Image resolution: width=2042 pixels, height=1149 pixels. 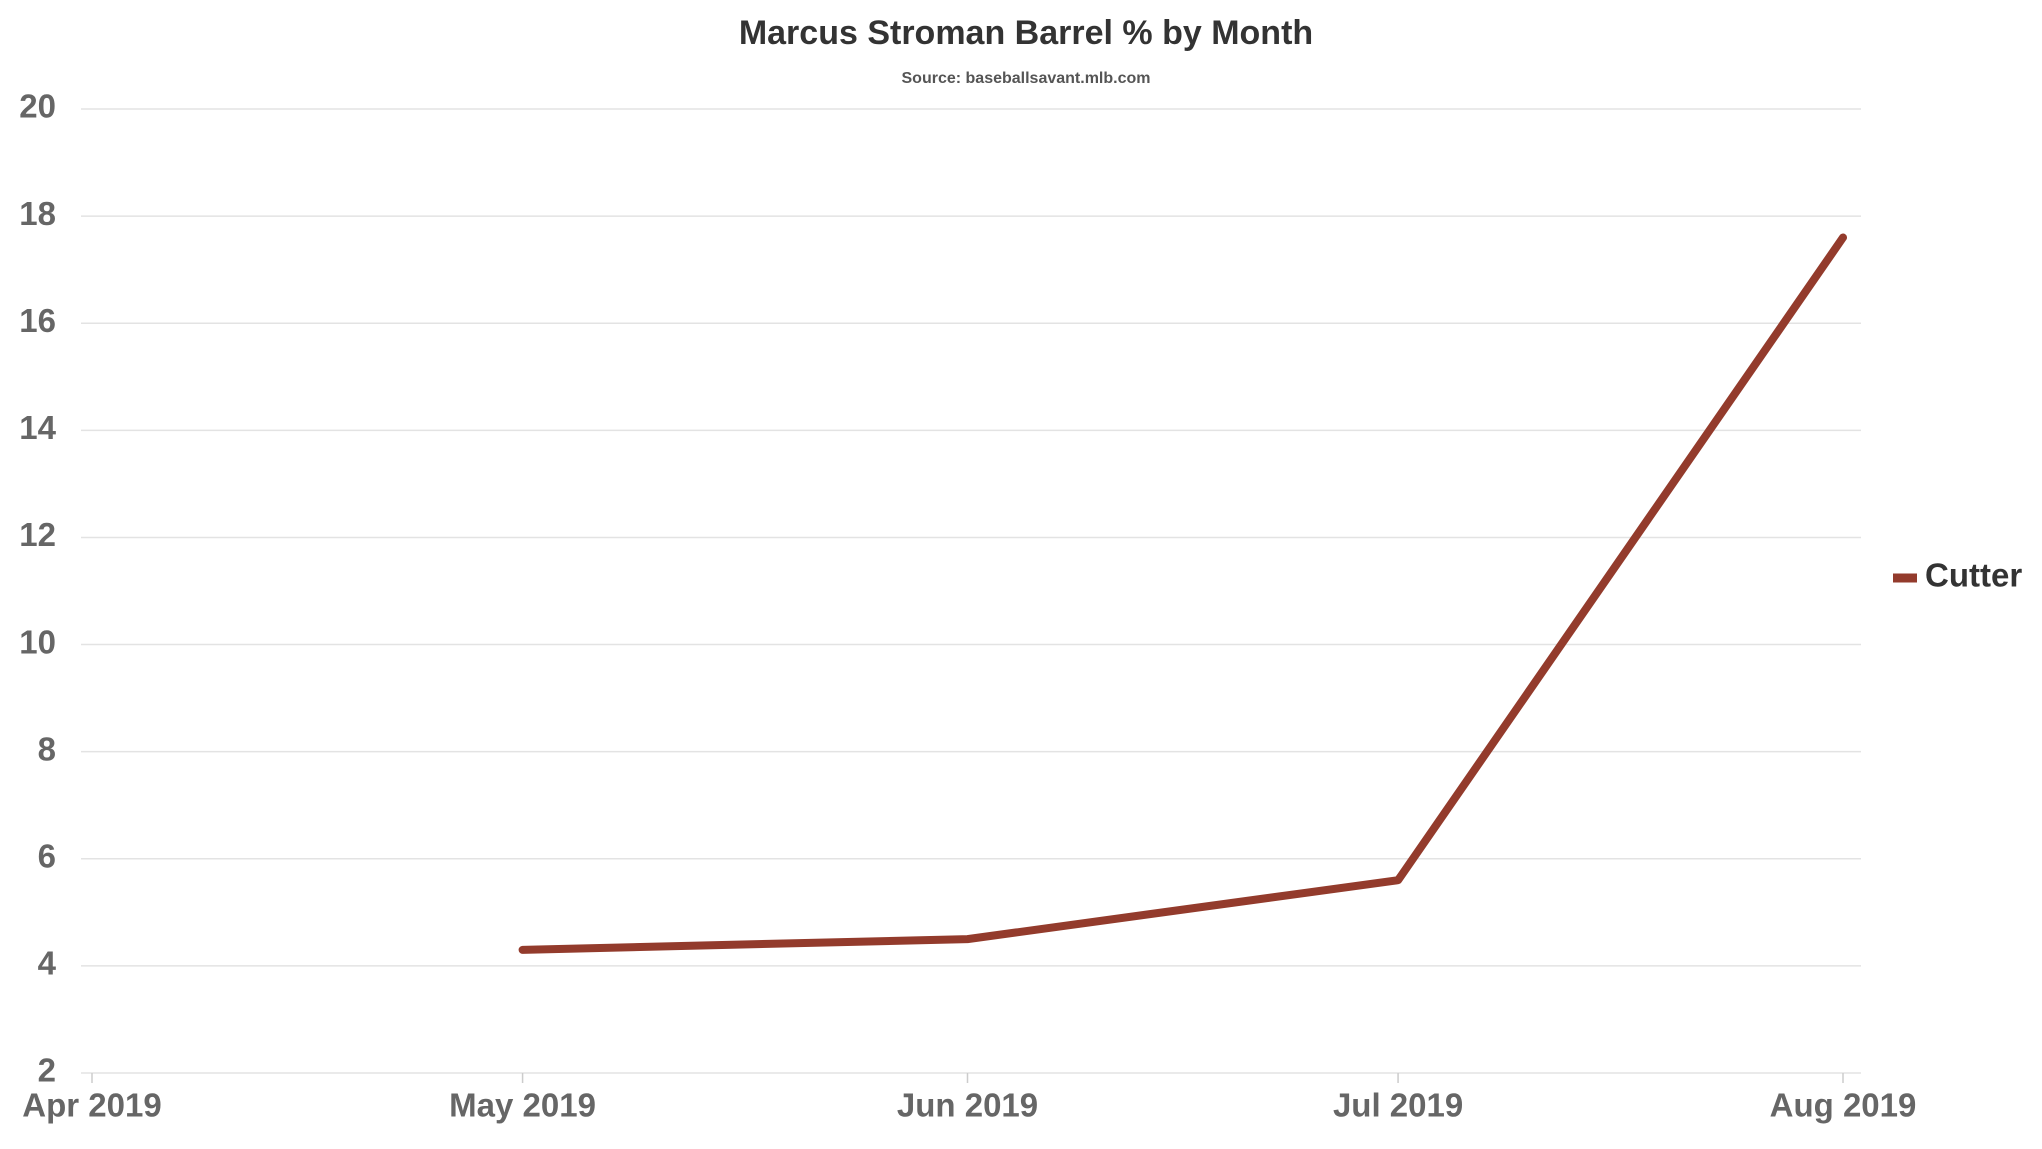 What do you see at coordinates (47, 1070) in the screenshot?
I see `y-tick-label: 2` at bounding box center [47, 1070].